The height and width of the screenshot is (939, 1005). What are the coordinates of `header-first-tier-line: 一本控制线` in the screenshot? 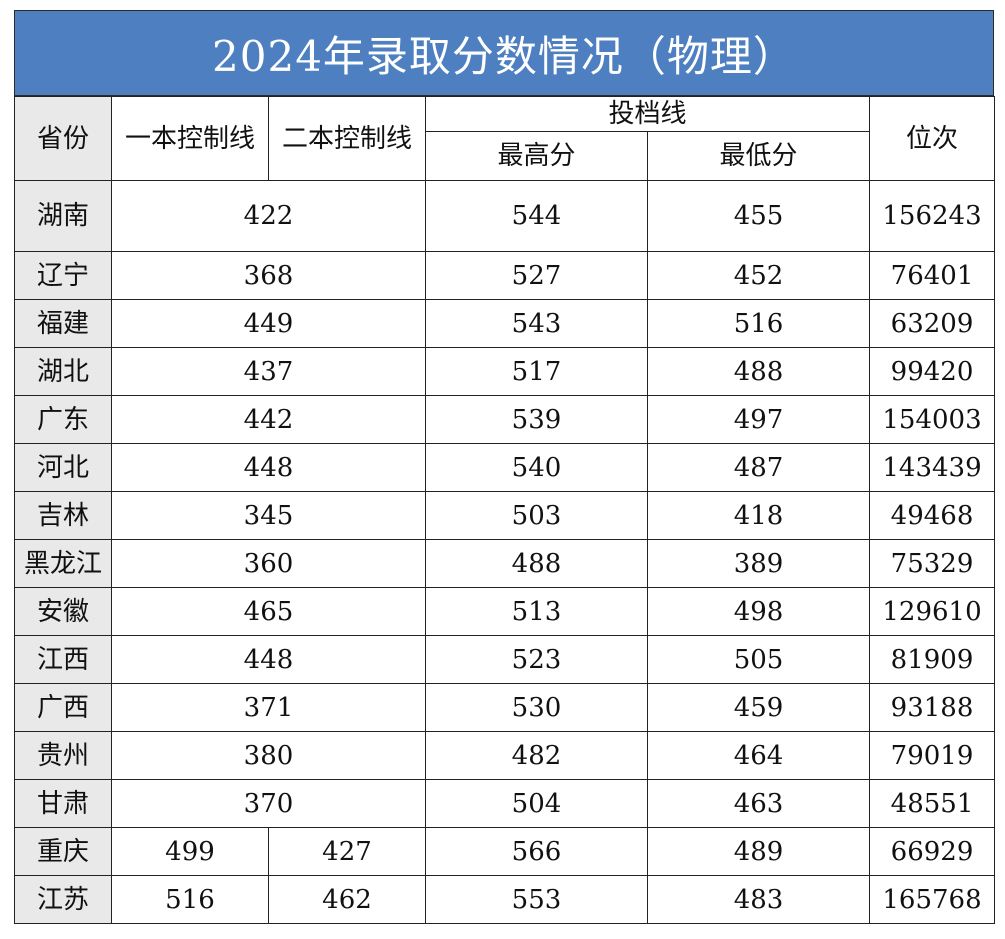 It's located at (190, 138).